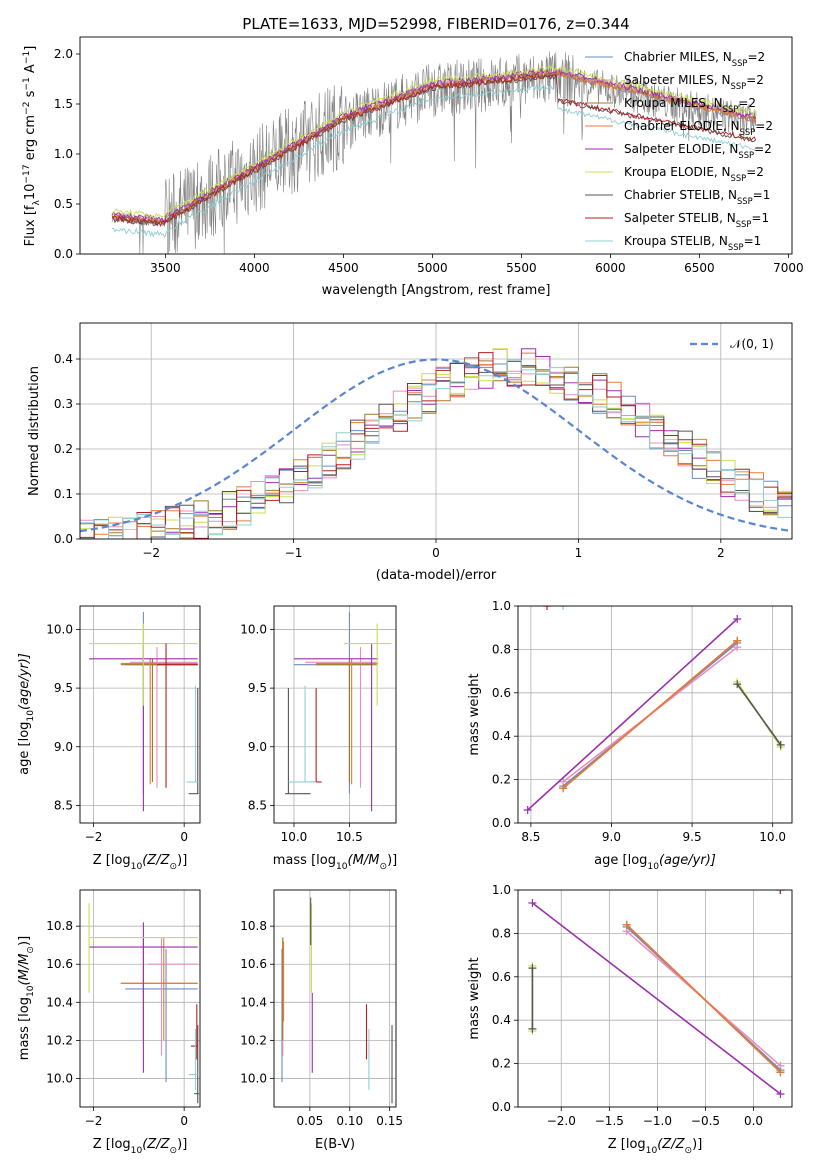  What do you see at coordinates (253, 926) in the screenshot?
I see `y-tick-label: 10.8` at bounding box center [253, 926].